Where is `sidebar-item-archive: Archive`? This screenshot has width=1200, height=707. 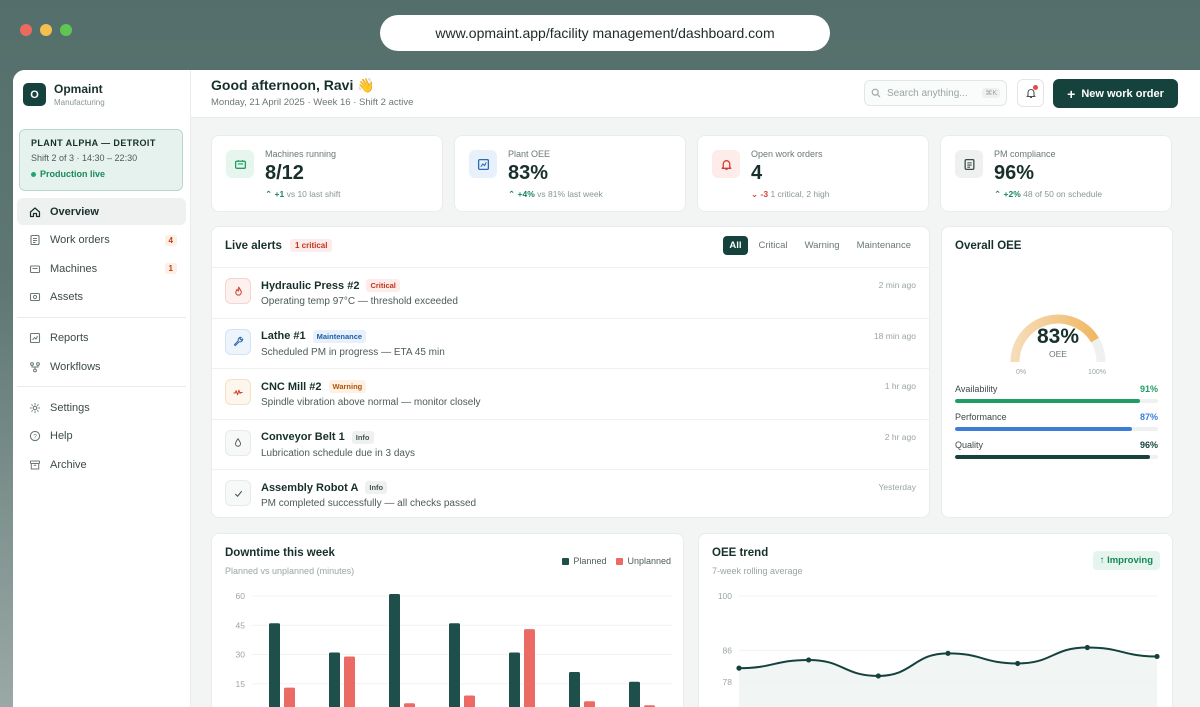 sidebar-item-archive: Archive is located at coordinates (101, 464).